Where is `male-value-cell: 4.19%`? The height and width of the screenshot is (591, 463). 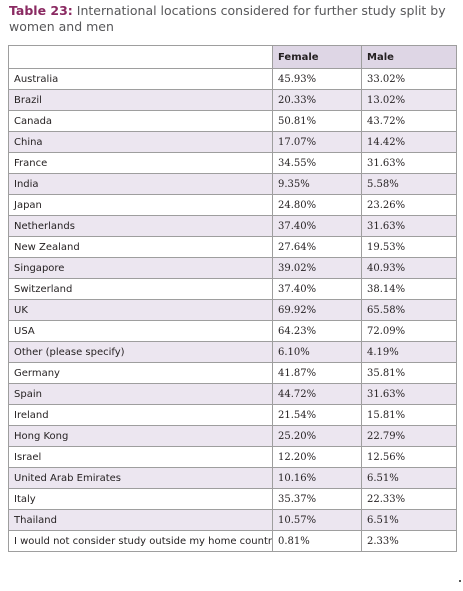 male-value-cell: 4.19% is located at coordinates (409, 352).